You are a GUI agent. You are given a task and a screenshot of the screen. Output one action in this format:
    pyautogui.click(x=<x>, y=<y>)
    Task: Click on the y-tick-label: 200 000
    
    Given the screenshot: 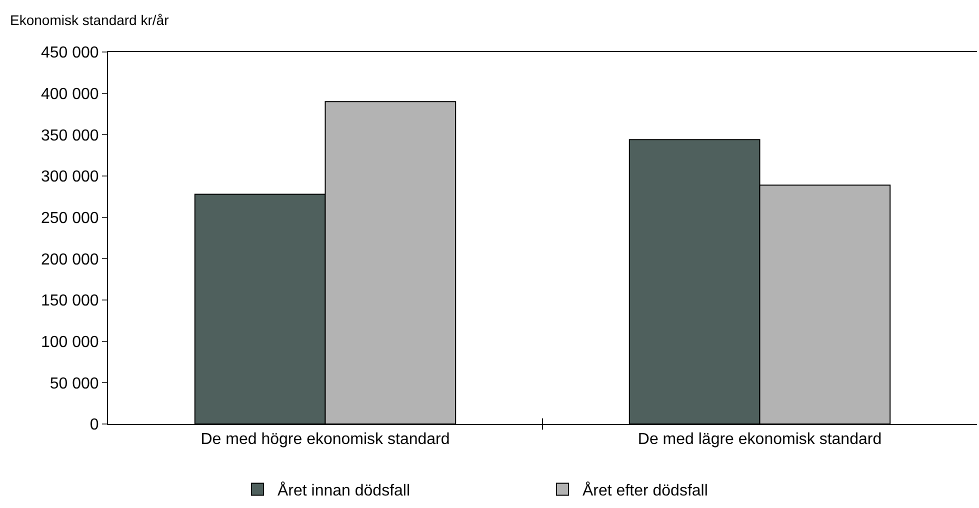 What is the action you would take?
    pyautogui.click(x=69, y=259)
    